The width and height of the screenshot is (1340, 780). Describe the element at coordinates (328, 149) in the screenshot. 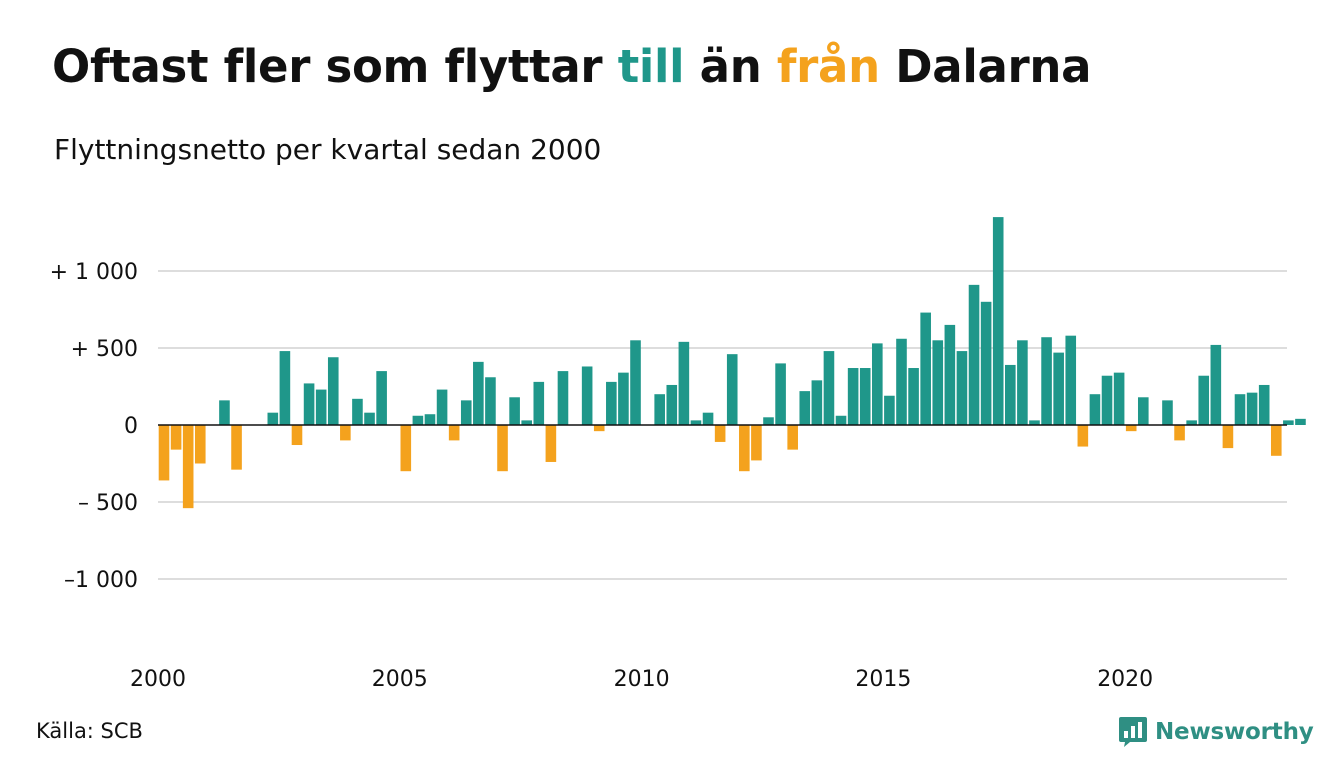

I see `chart-subtitle: Flyttningsnetto per kvartal sedan 2000` at that location.